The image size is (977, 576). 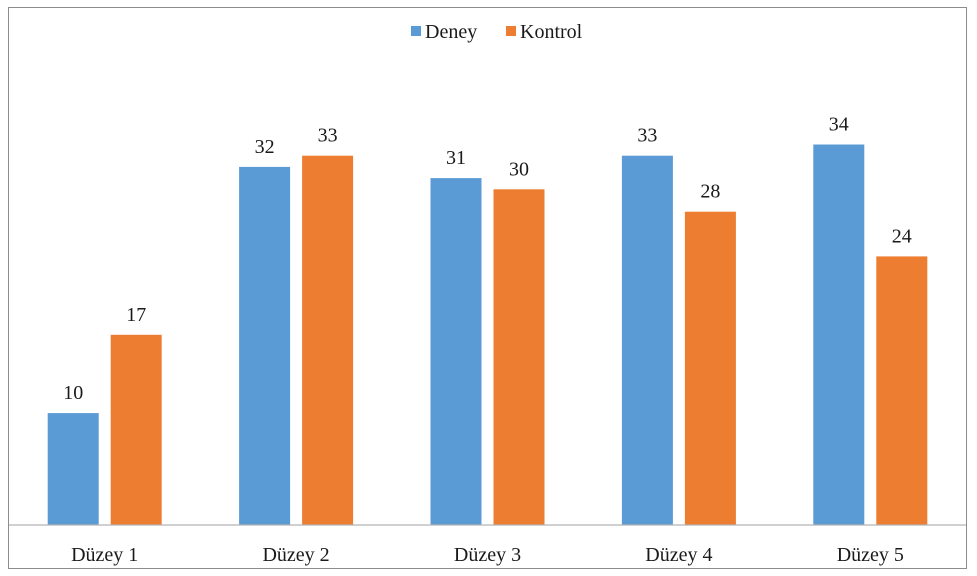 I want to click on data-label-kontrol-4: 28, so click(x=710, y=192).